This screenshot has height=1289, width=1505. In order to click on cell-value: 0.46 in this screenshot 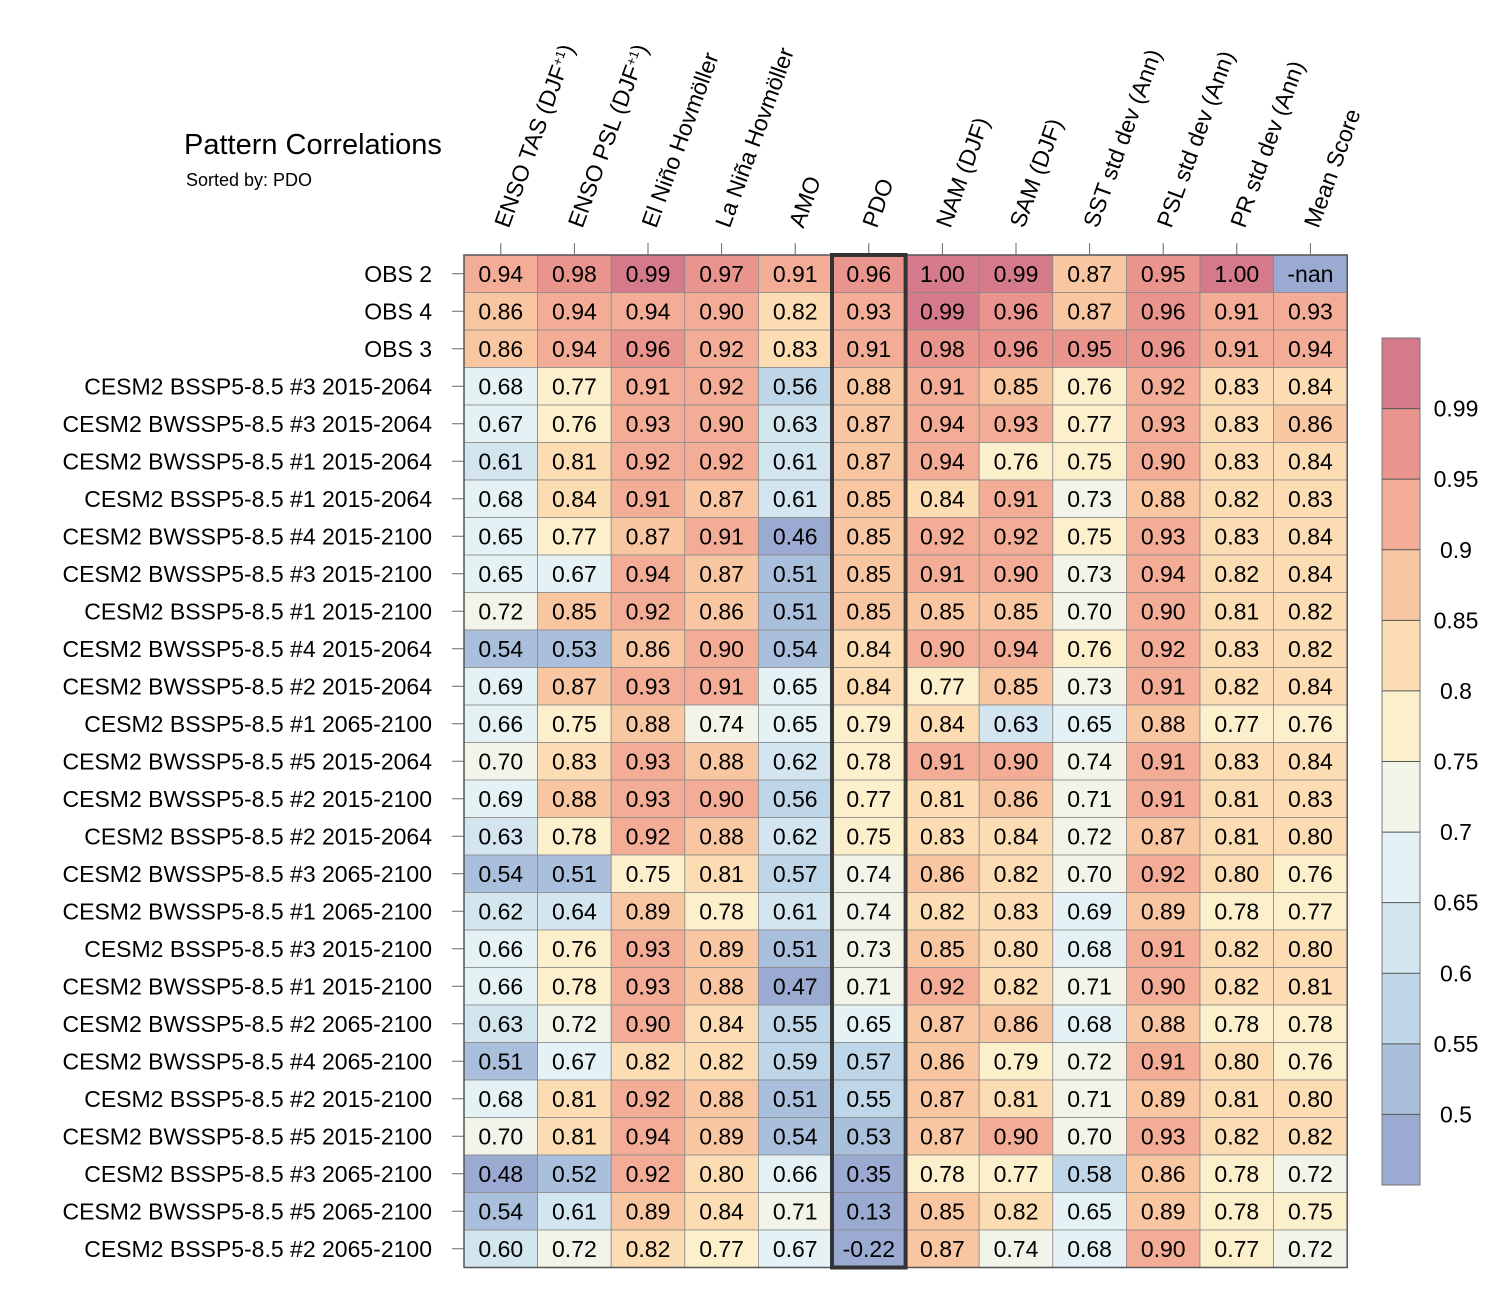, I will do `click(795, 536)`.